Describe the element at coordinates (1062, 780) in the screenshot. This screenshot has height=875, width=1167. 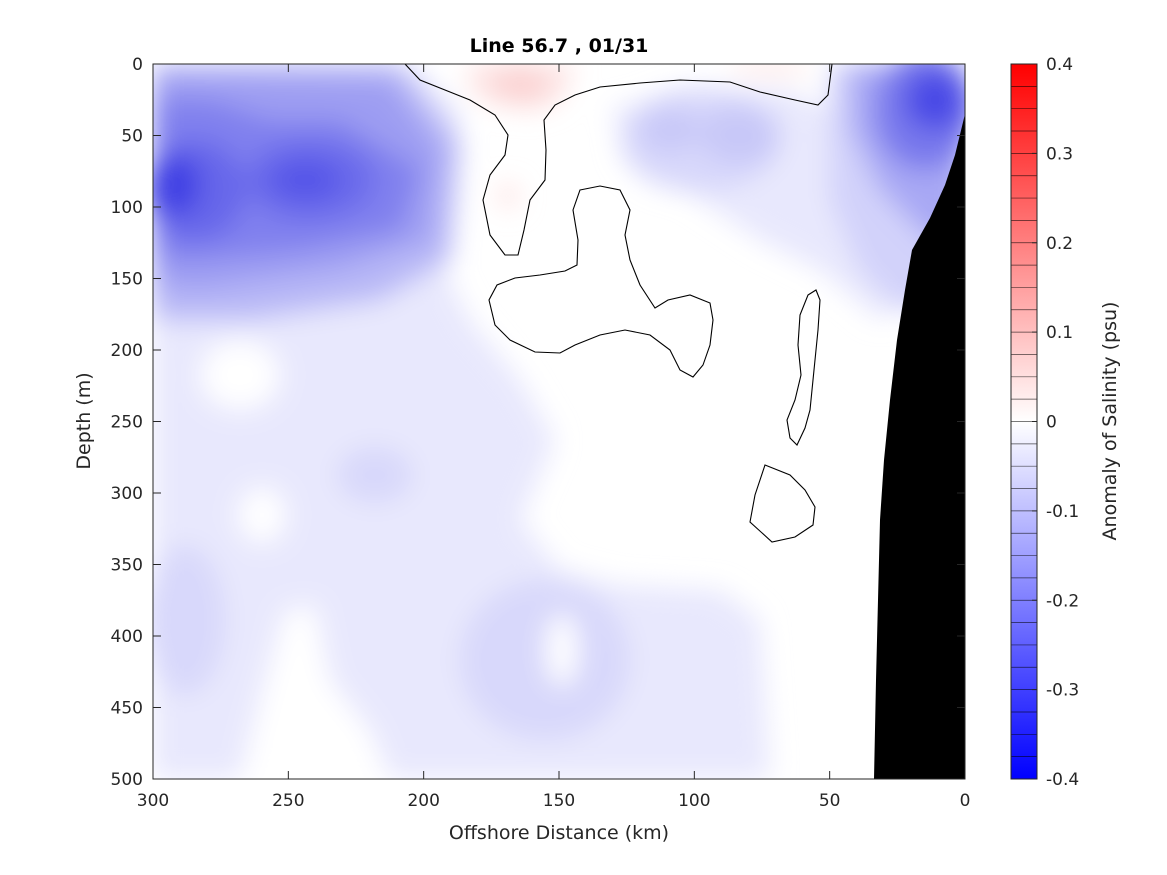
I see `colorbar-tick-label: -0.4` at that location.